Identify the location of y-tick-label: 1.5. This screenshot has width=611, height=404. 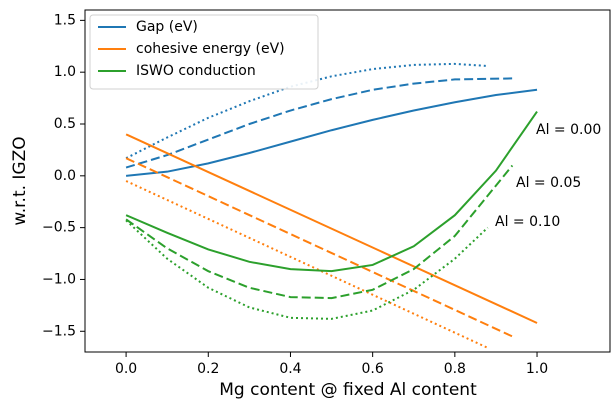
(65, 20).